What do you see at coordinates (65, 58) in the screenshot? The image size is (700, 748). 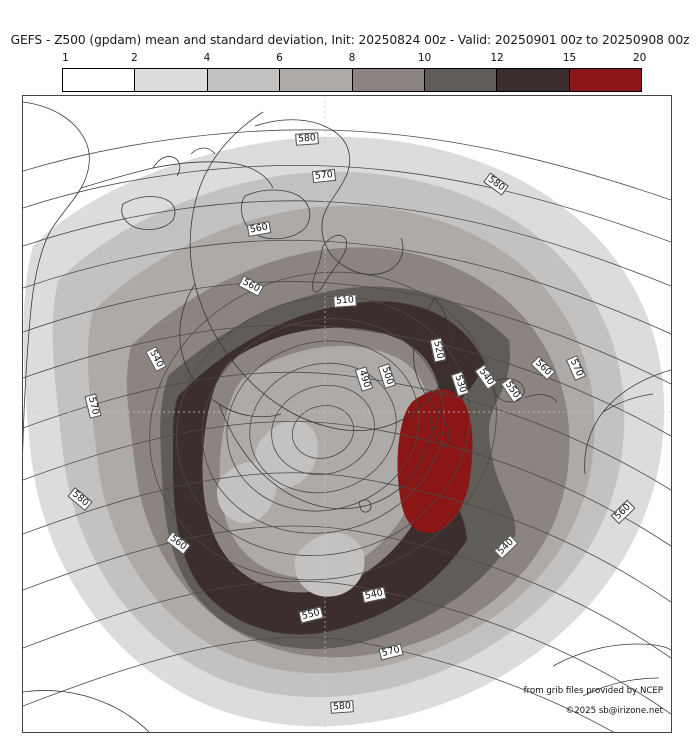 I see `colorbar-tick-1: 1` at bounding box center [65, 58].